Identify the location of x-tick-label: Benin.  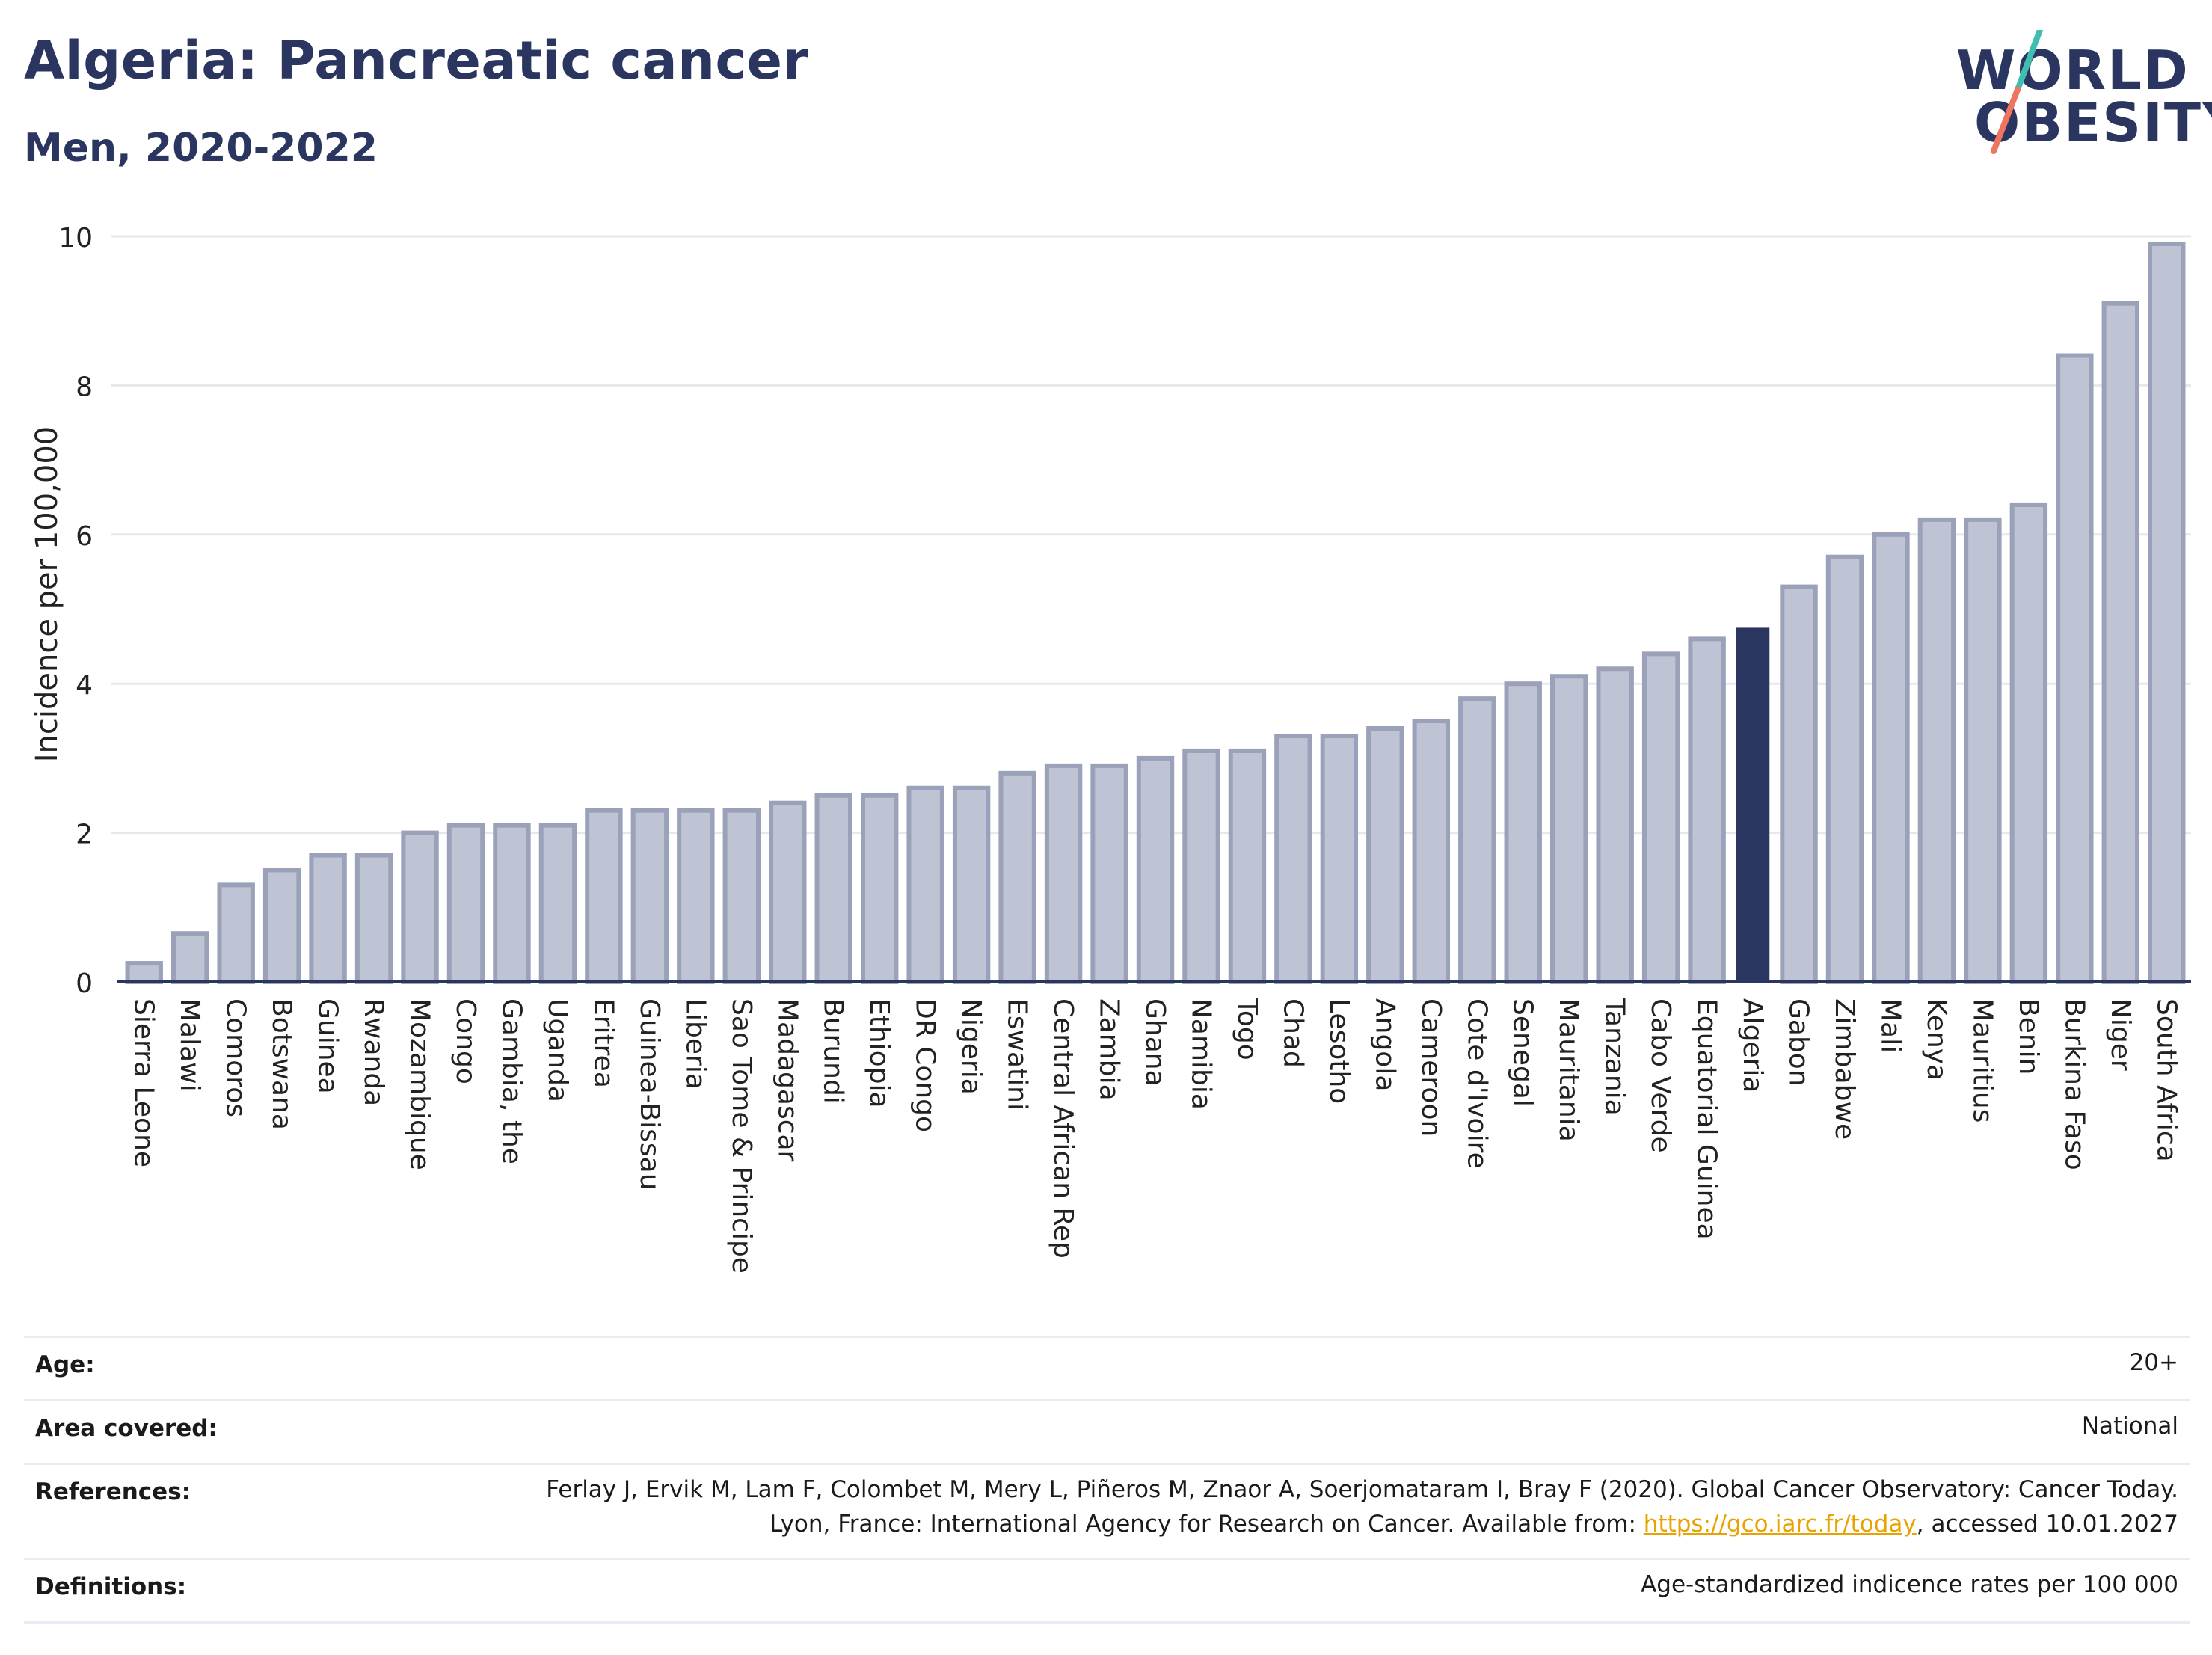
(2028, 1036).